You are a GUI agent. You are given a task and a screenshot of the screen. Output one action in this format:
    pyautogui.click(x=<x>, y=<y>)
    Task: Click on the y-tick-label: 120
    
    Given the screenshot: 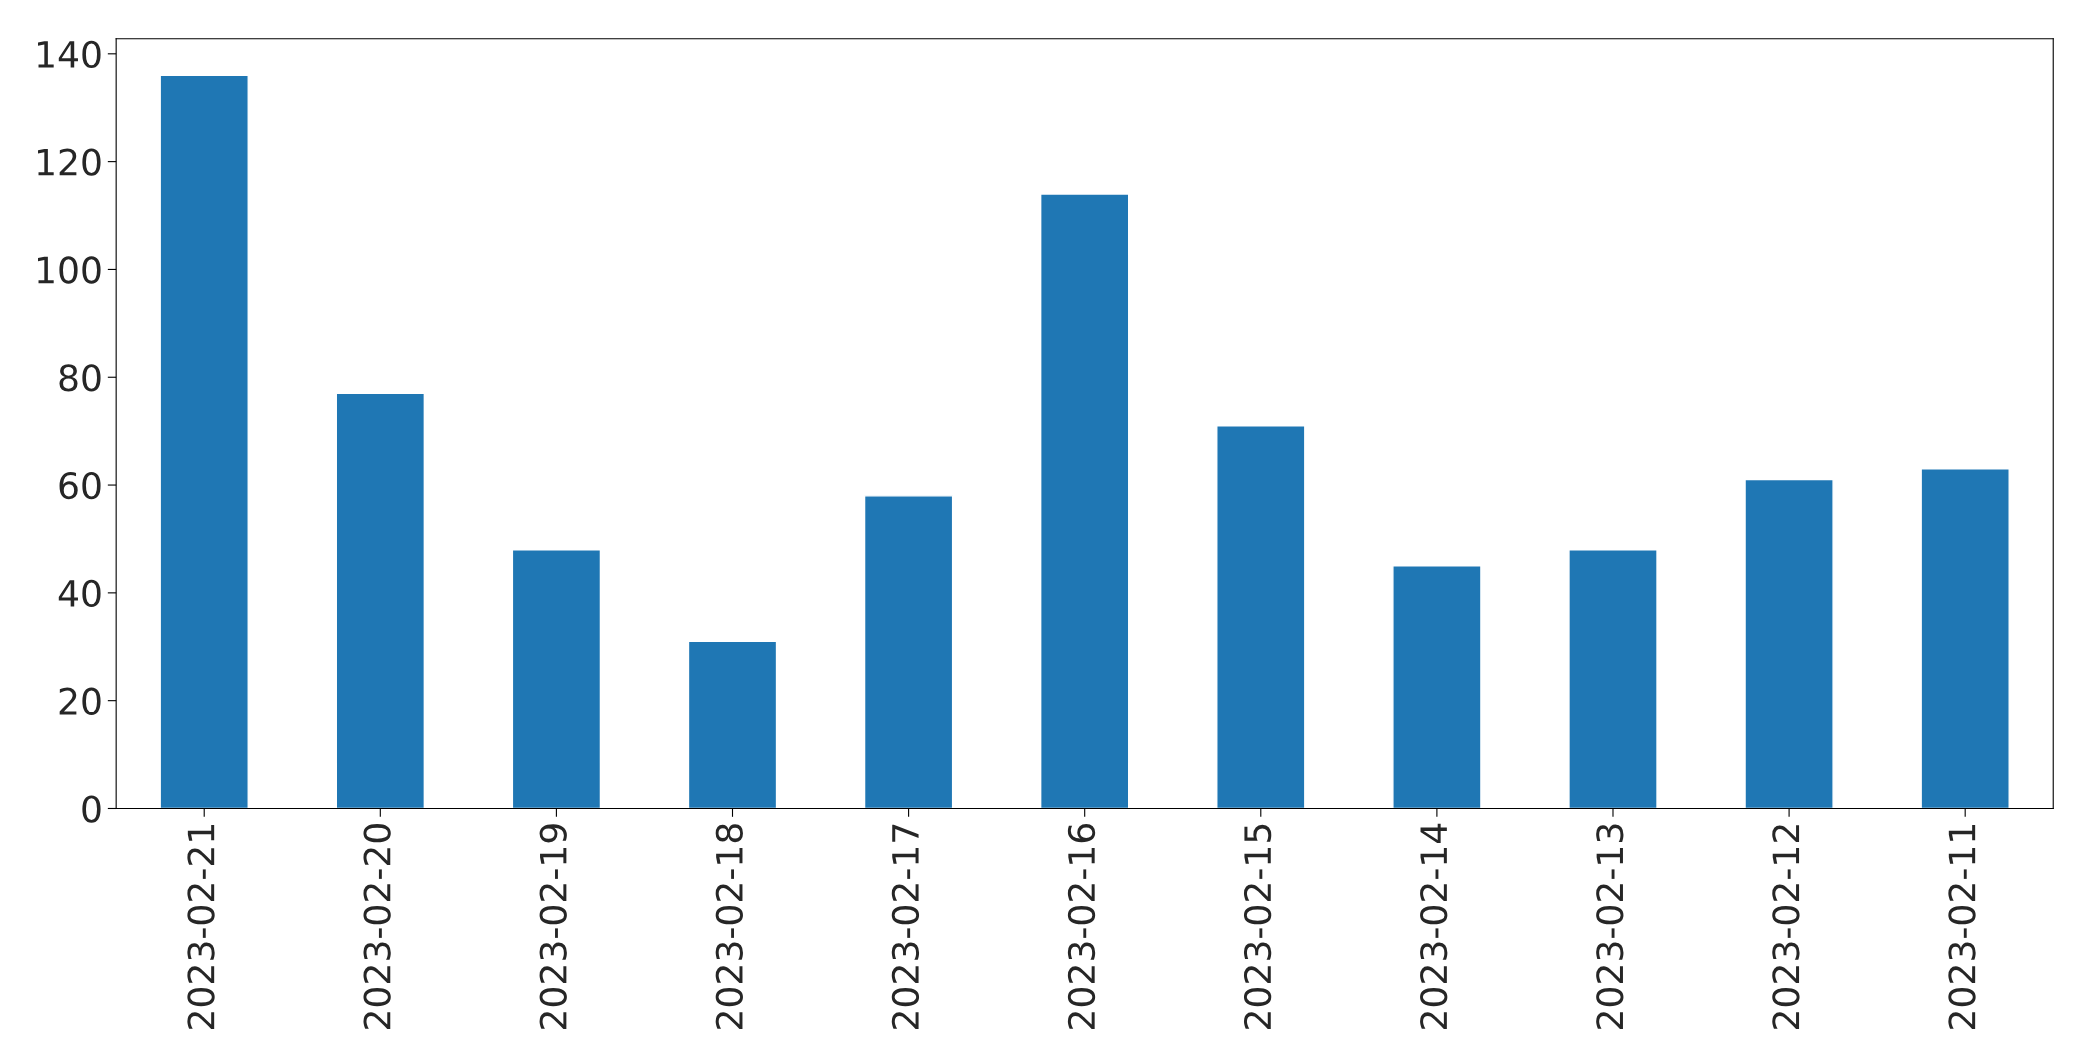 What is the action you would take?
    pyautogui.click(x=69, y=162)
    